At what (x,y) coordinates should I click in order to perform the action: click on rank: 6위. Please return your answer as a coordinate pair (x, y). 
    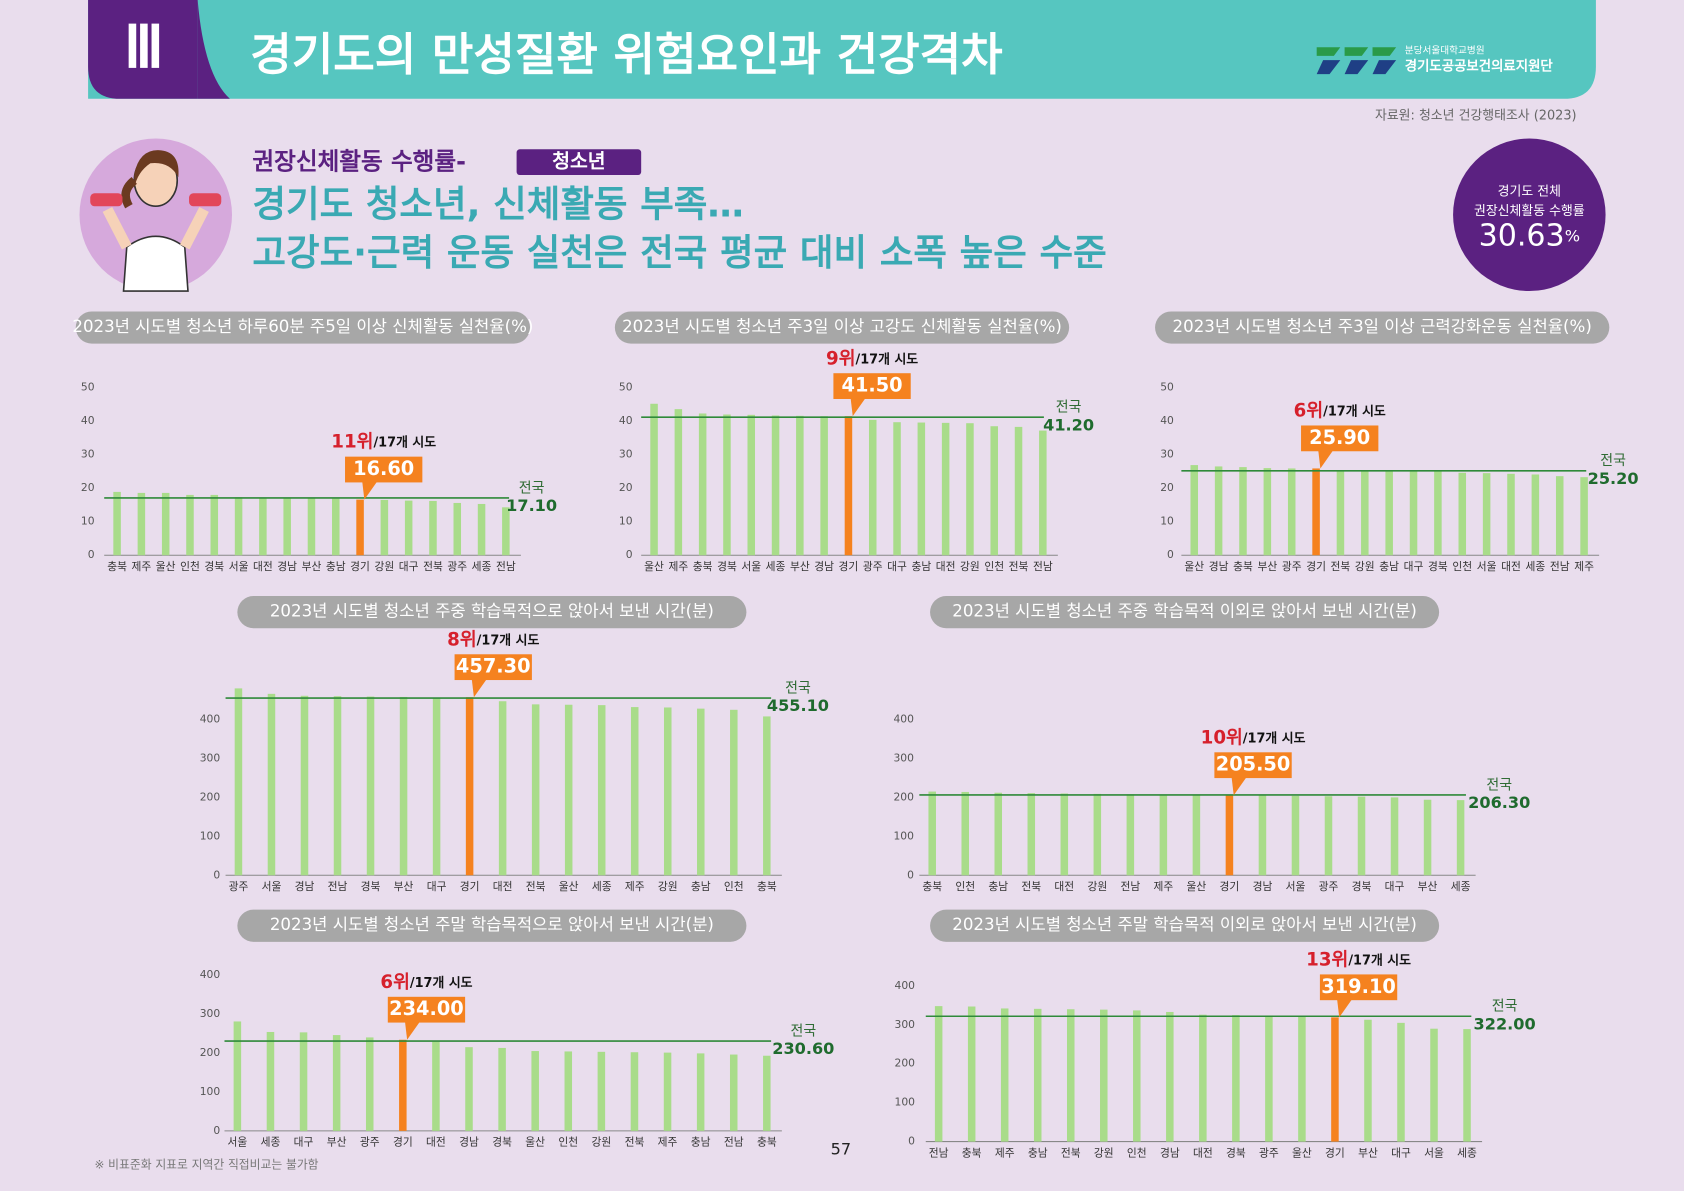
    Looking at the image, I should click on (1309, 411).